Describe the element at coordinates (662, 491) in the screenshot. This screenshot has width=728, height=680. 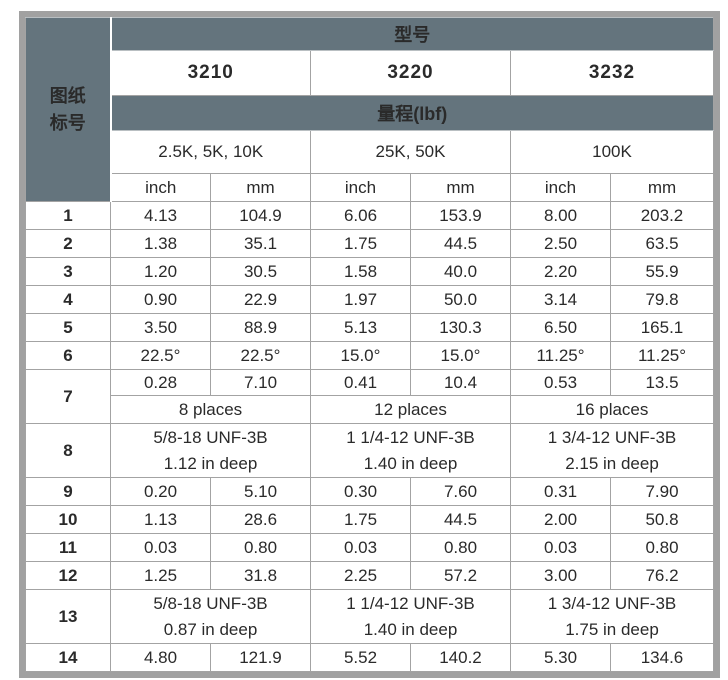
I see `value-cell: 7.90` at that location.